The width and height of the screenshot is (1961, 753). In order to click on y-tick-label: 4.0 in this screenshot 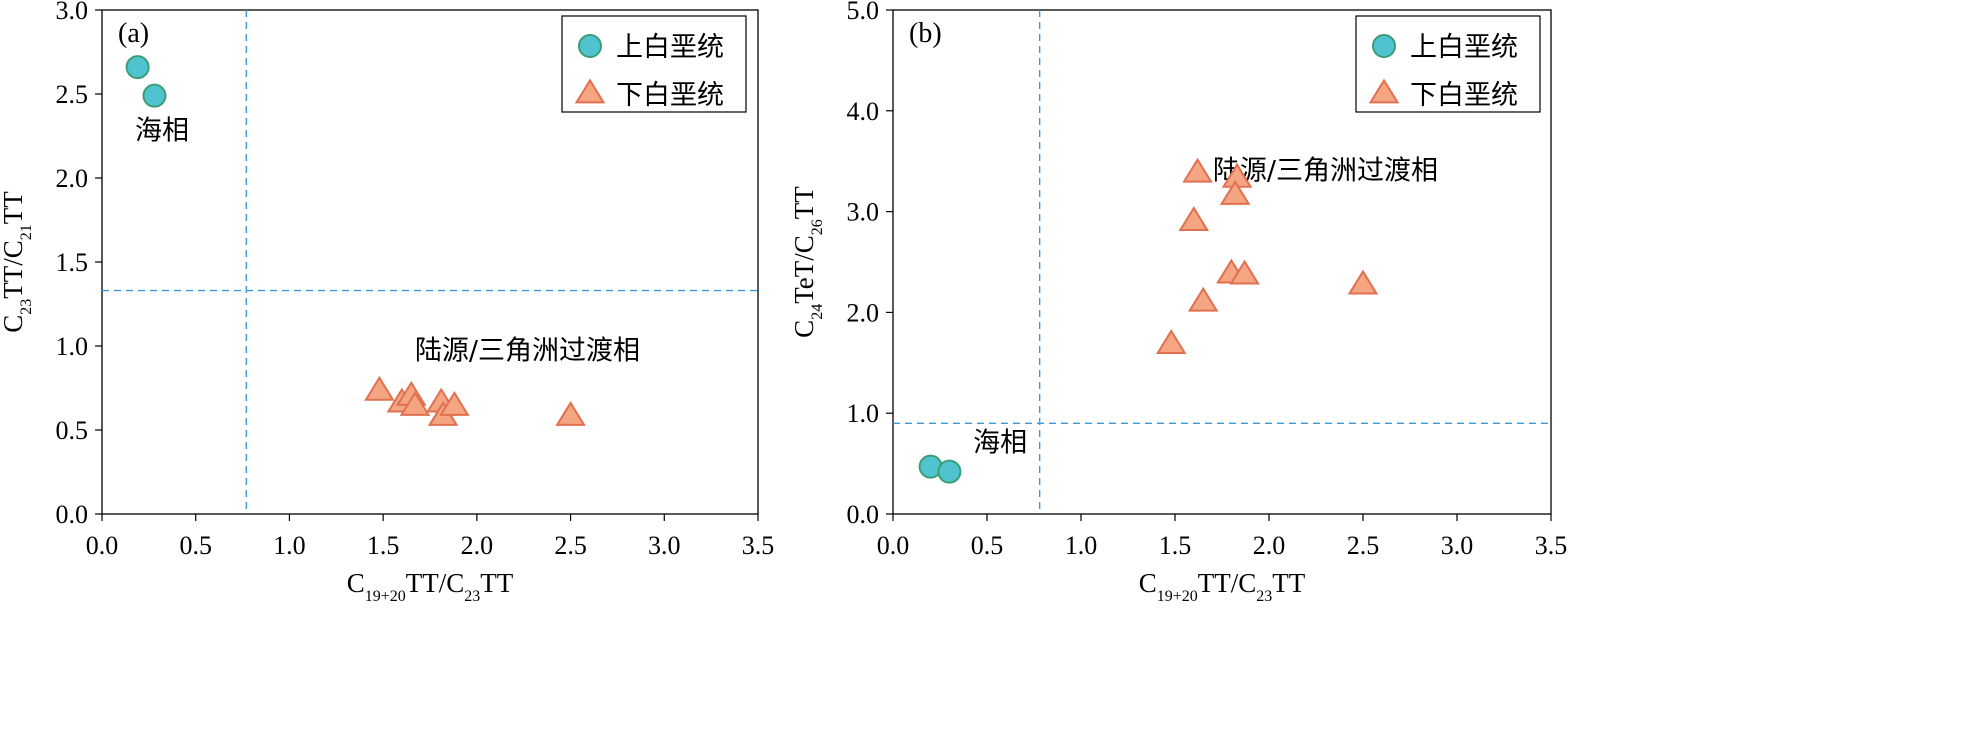, I will do `click(863, 111)`.